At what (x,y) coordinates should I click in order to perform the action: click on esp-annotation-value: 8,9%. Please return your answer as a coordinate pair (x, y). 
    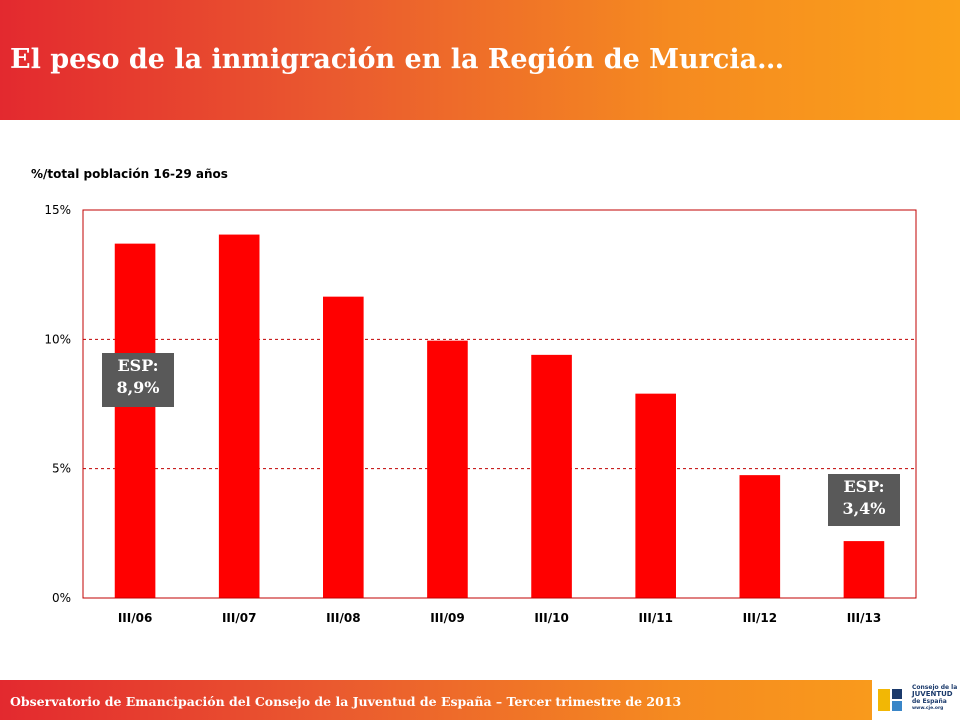
    Looking at the image, I should click on (138, 387).